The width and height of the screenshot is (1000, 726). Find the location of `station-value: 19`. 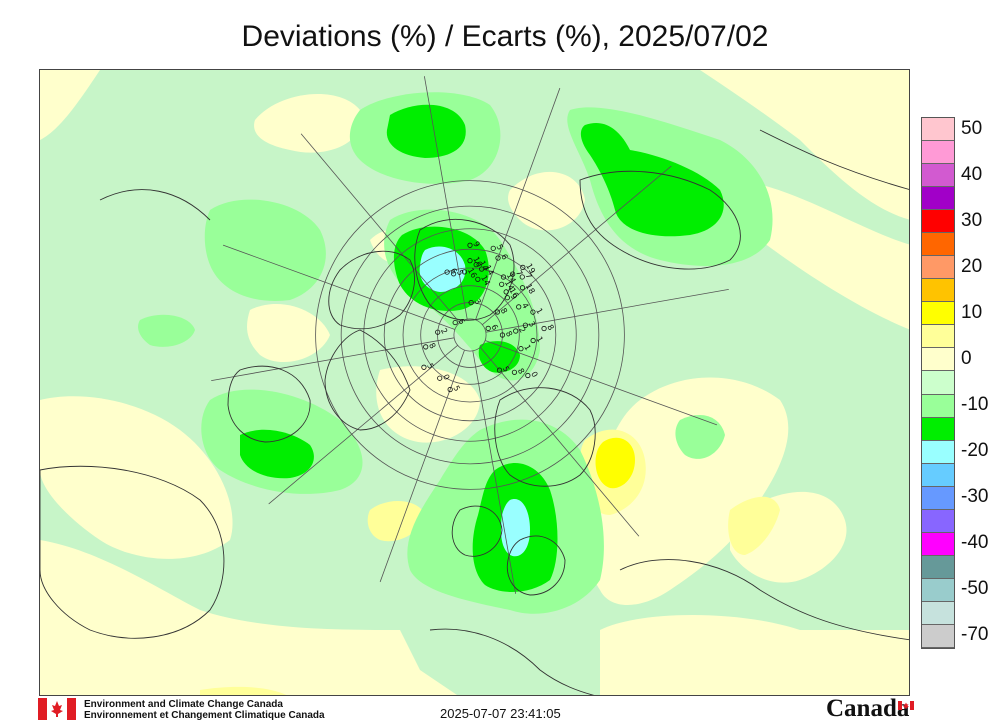

station-value: 19 is located at coordinates (530, 268).